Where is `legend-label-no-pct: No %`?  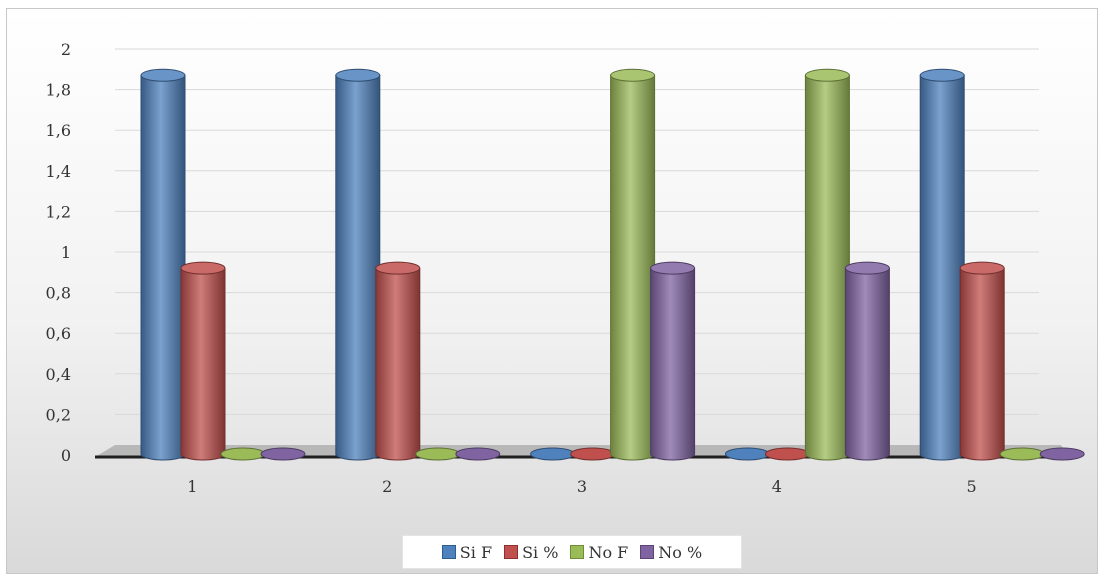 legend-label-no-pct: No % is located at coordinates (680, 552).